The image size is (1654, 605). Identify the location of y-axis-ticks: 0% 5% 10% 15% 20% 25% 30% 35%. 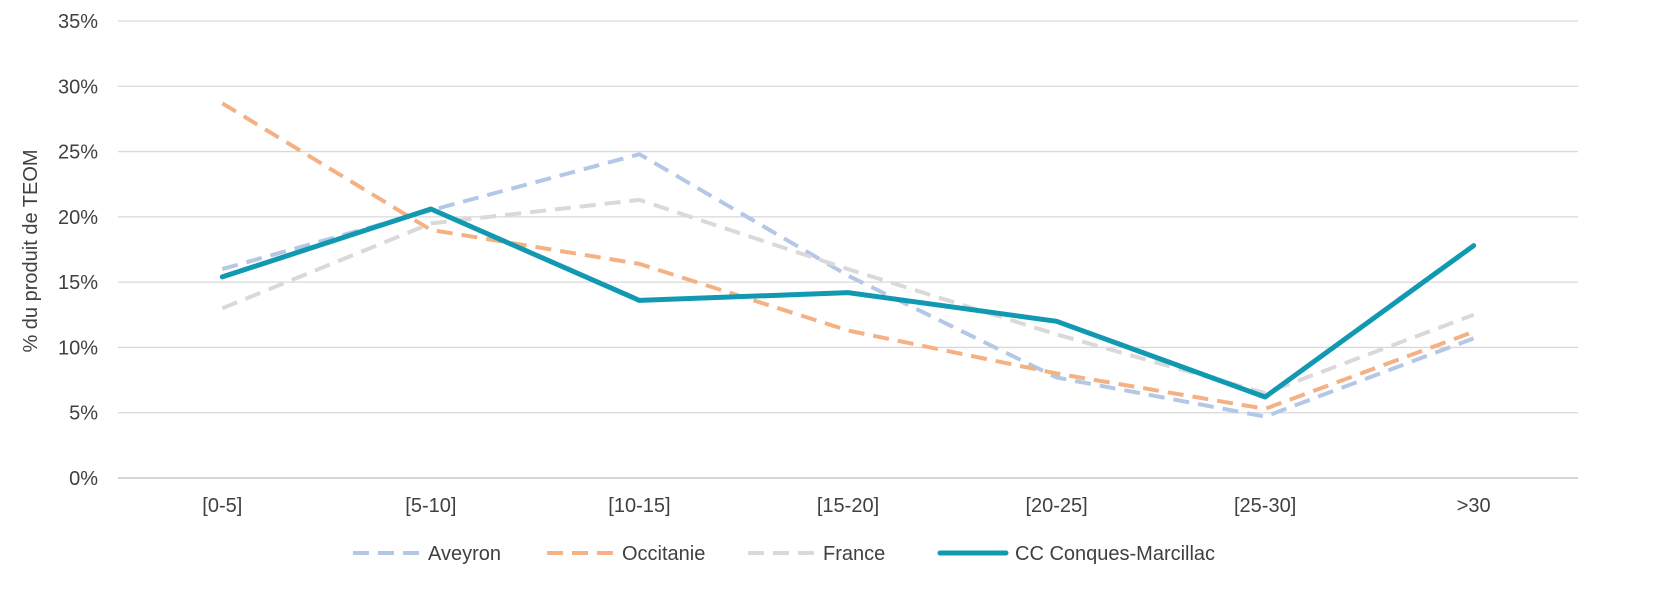
(78, 250).